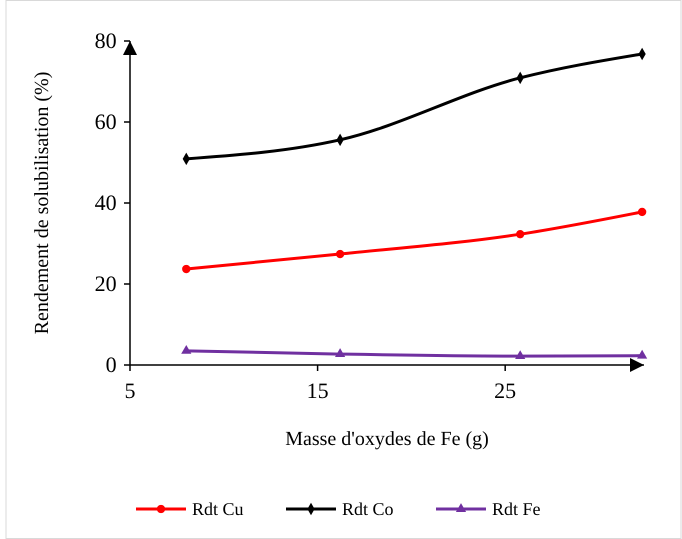  I want to click on y-tick-label: 20, so click(105, 283).